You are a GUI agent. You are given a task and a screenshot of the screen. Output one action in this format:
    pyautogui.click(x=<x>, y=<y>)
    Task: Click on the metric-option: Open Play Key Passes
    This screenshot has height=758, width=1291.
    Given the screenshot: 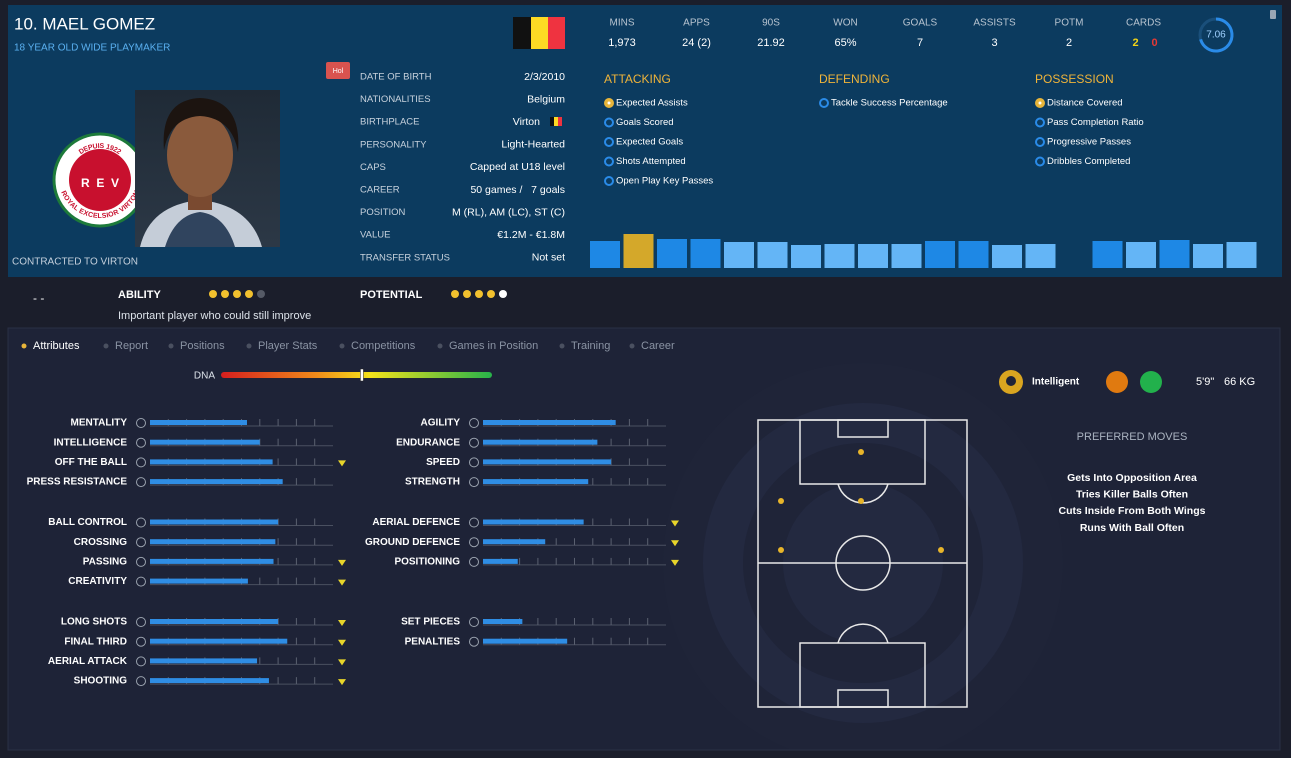 What is the action you would take?
    pyautogui.click(x=664, y=181)
    